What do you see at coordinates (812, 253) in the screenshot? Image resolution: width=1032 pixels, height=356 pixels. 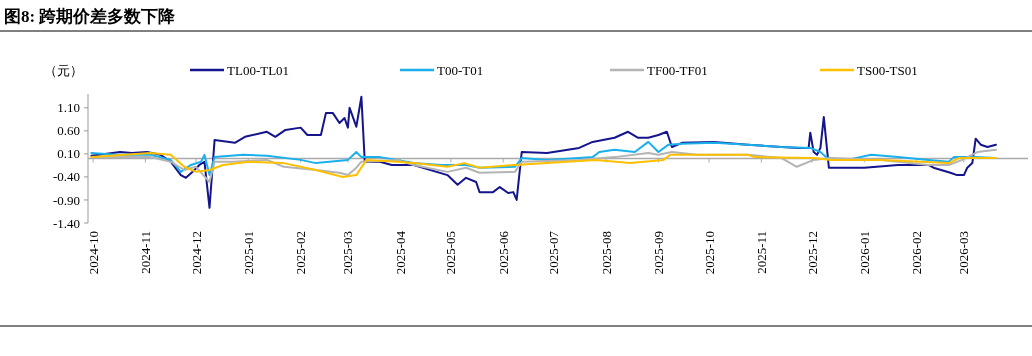 I see `x-tick-label: 2025-12` at bounding box center [812, 253].